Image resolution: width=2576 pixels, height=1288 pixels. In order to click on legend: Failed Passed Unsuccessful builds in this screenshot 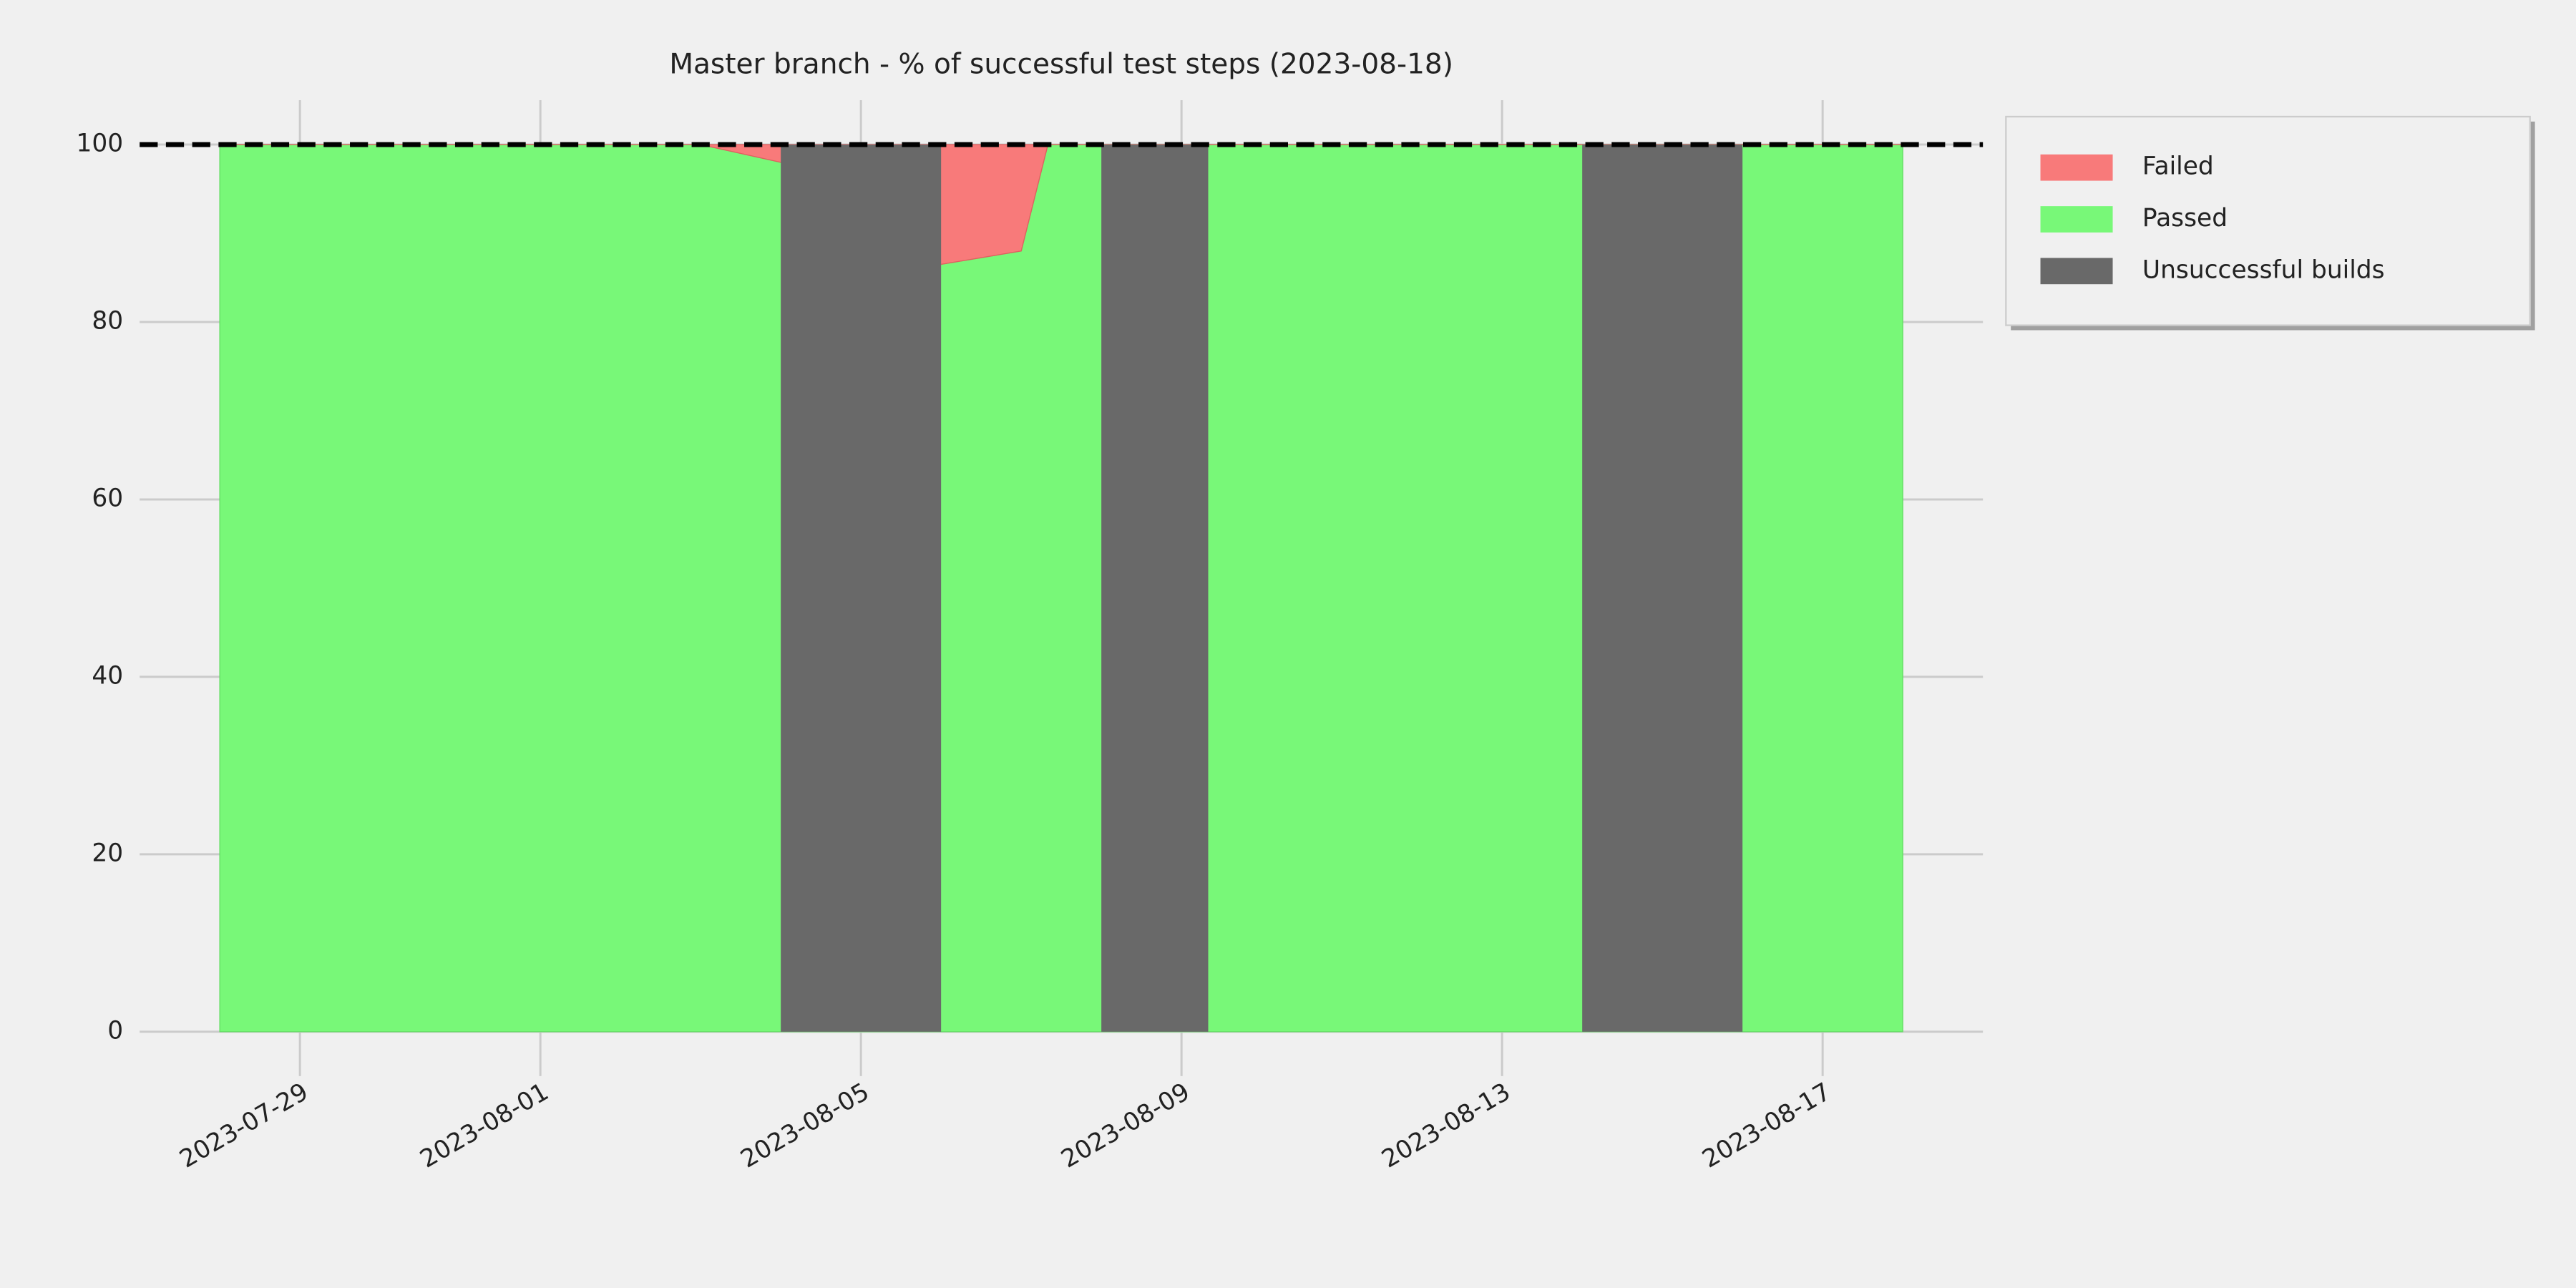, I will do `click(2270, 223)`.